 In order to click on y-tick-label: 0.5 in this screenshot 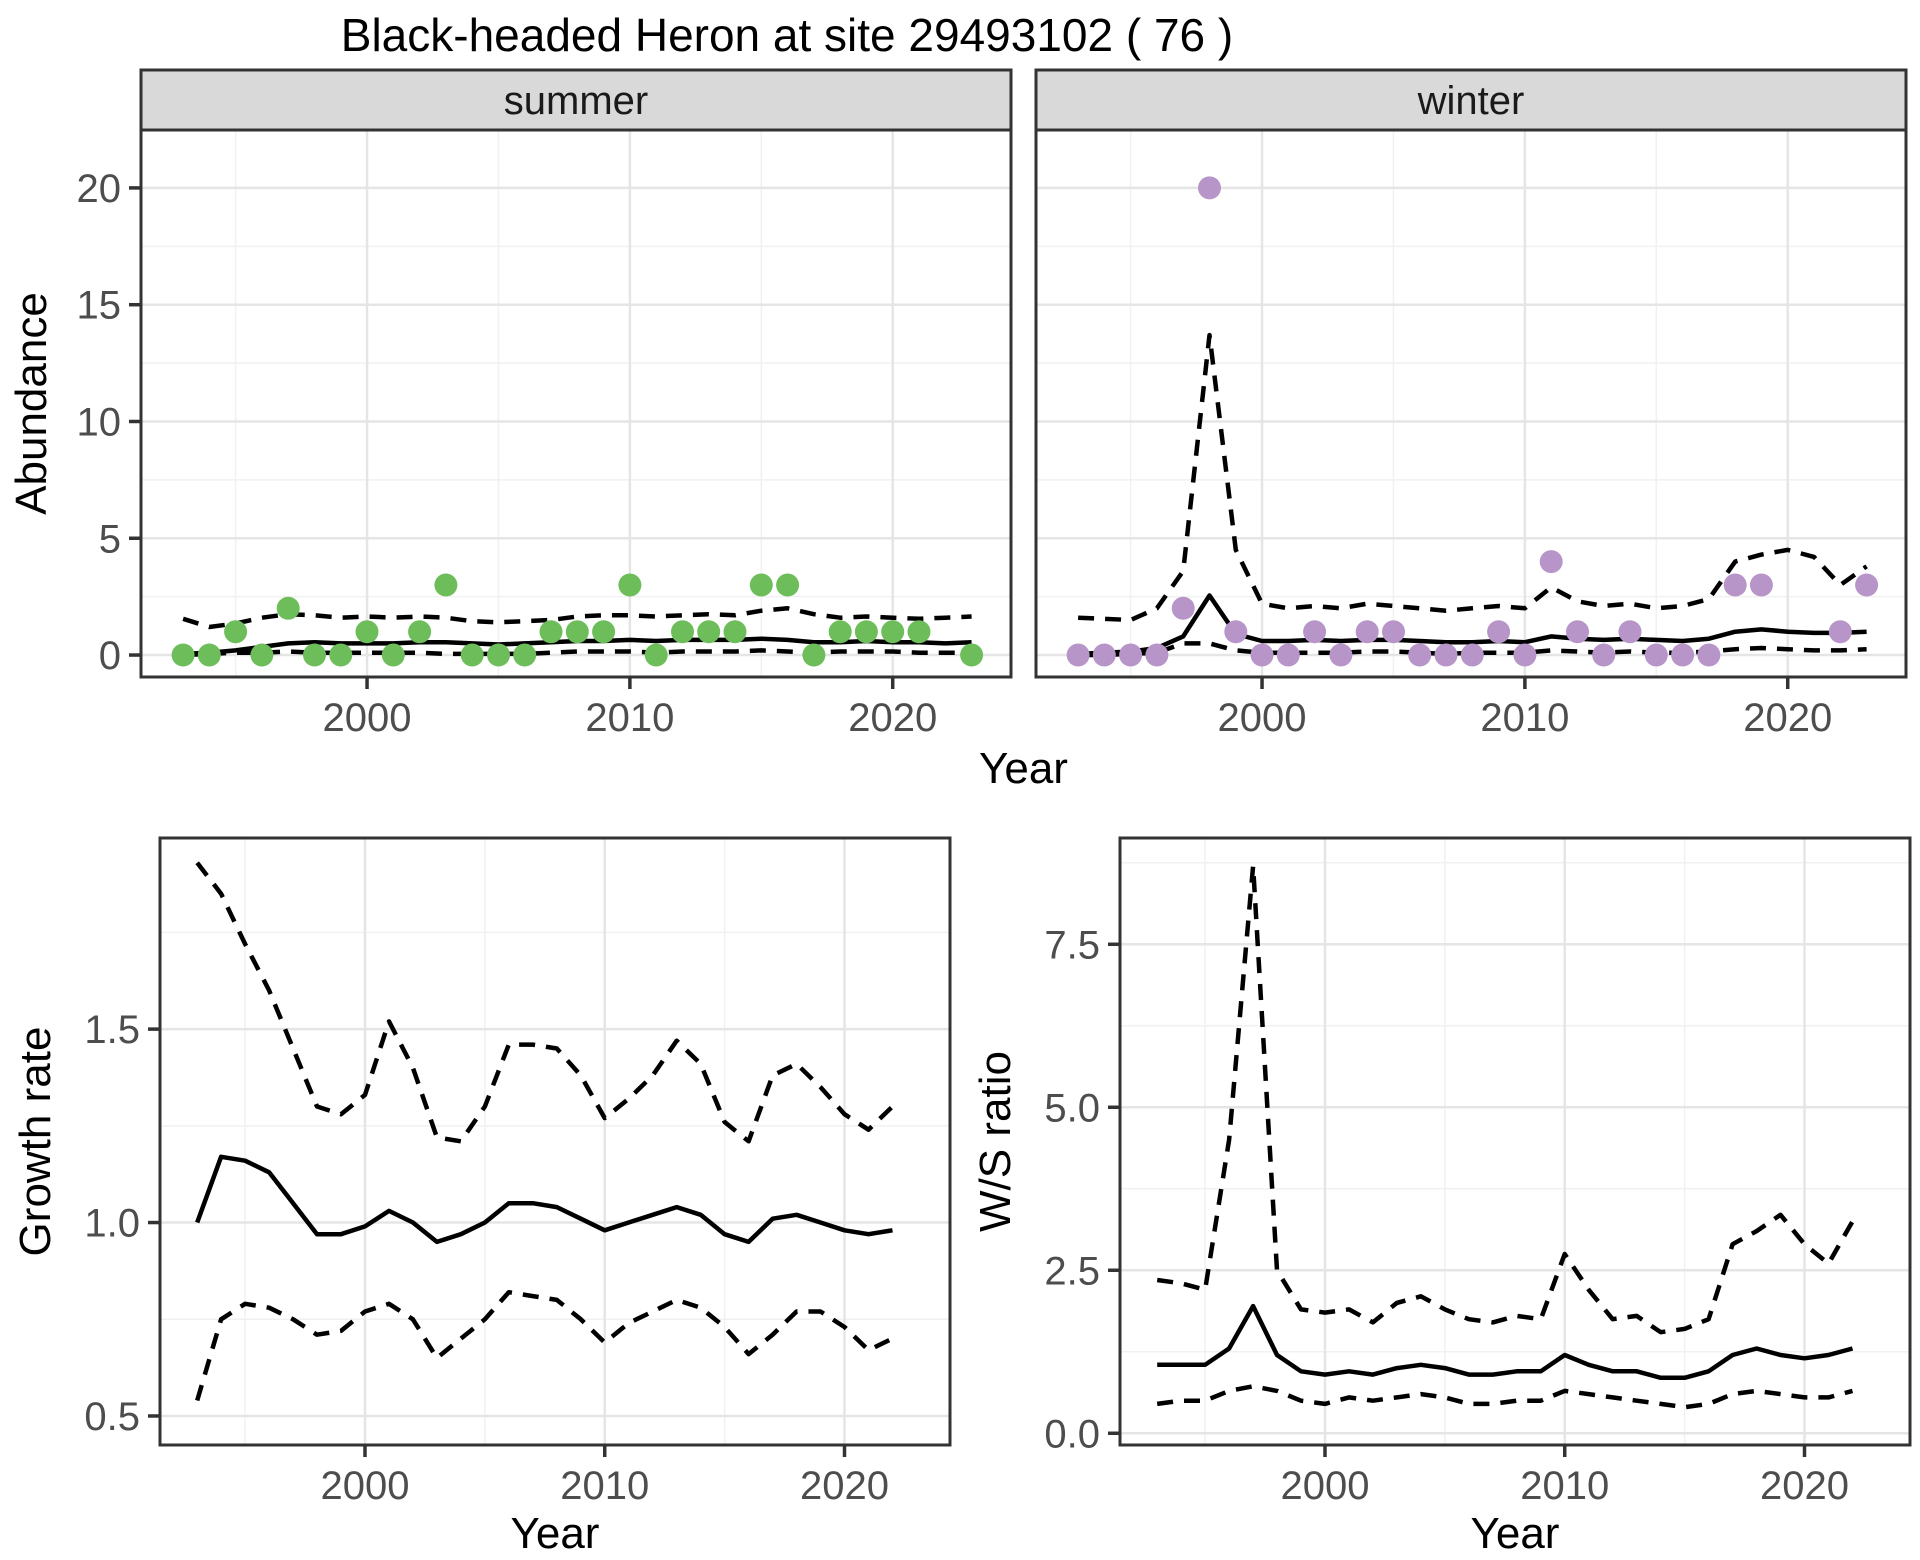, I will do `click(112, 1417)`.